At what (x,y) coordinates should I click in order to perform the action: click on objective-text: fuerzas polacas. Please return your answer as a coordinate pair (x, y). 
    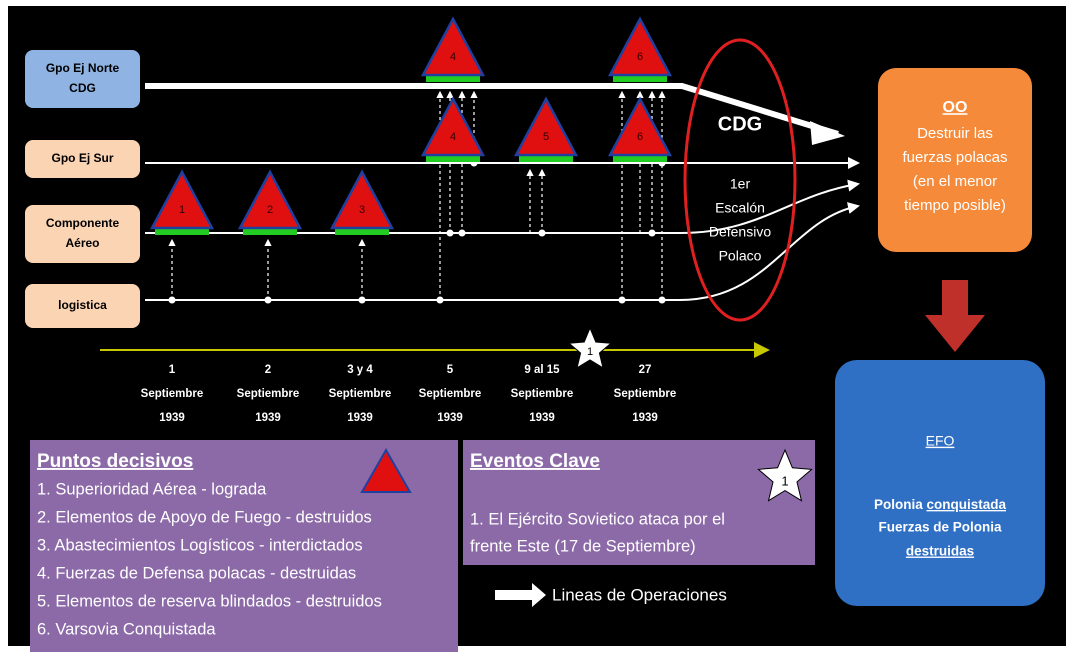
    Looking at the image, I should click on (954, 157).